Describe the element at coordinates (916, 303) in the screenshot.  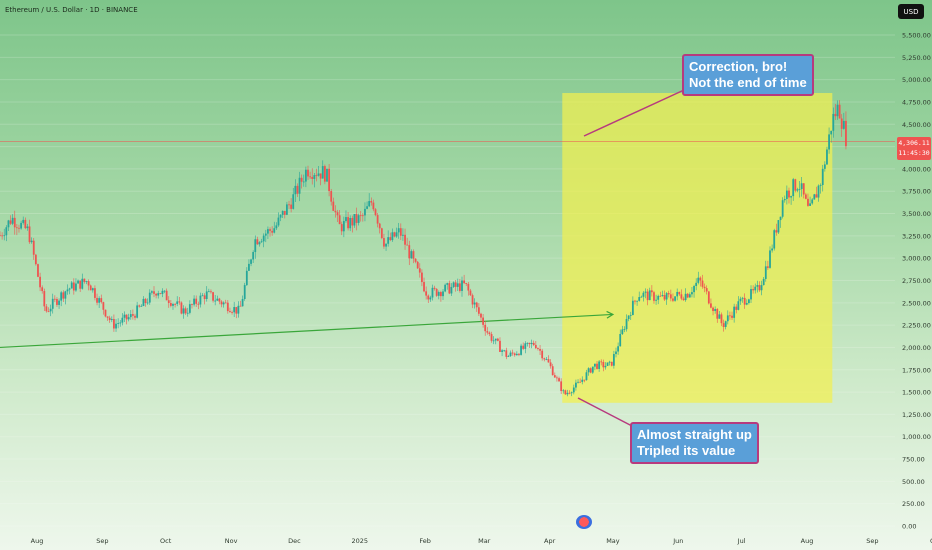
I see `y-tick-label: 2,500.00` at that location.